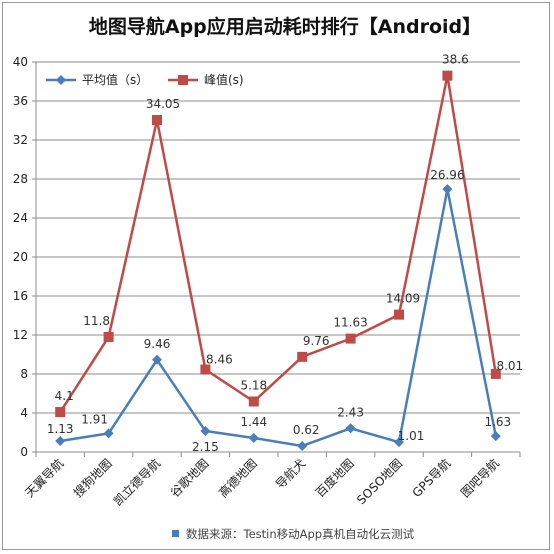 The height and width of the screenshot is (554, 554). I want to click on x-tick-label: 搜狗地图, so click(92, 478).